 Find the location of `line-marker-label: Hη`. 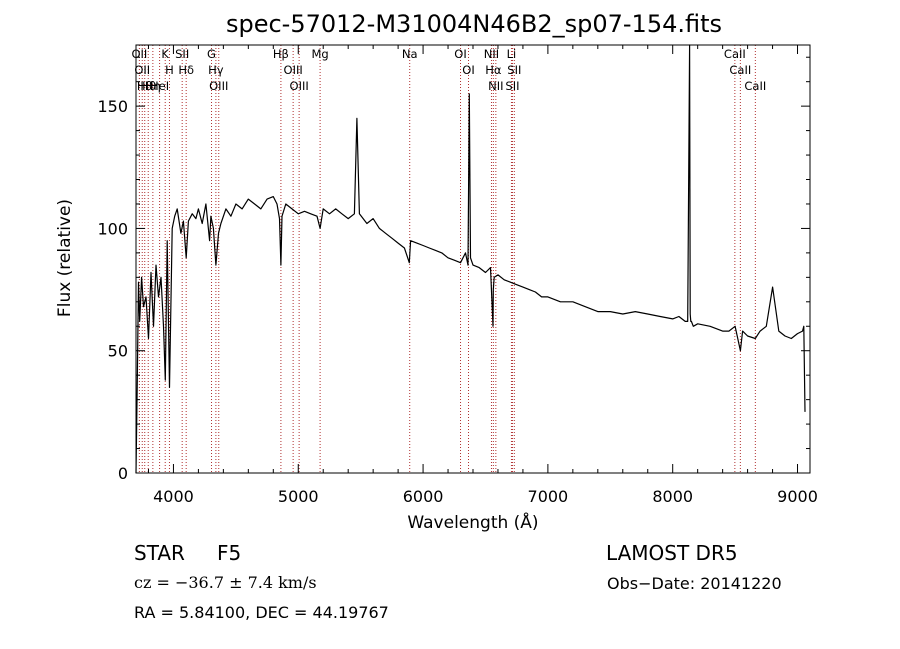

line-marker-label: Hη is located at coordinates (153, 86).